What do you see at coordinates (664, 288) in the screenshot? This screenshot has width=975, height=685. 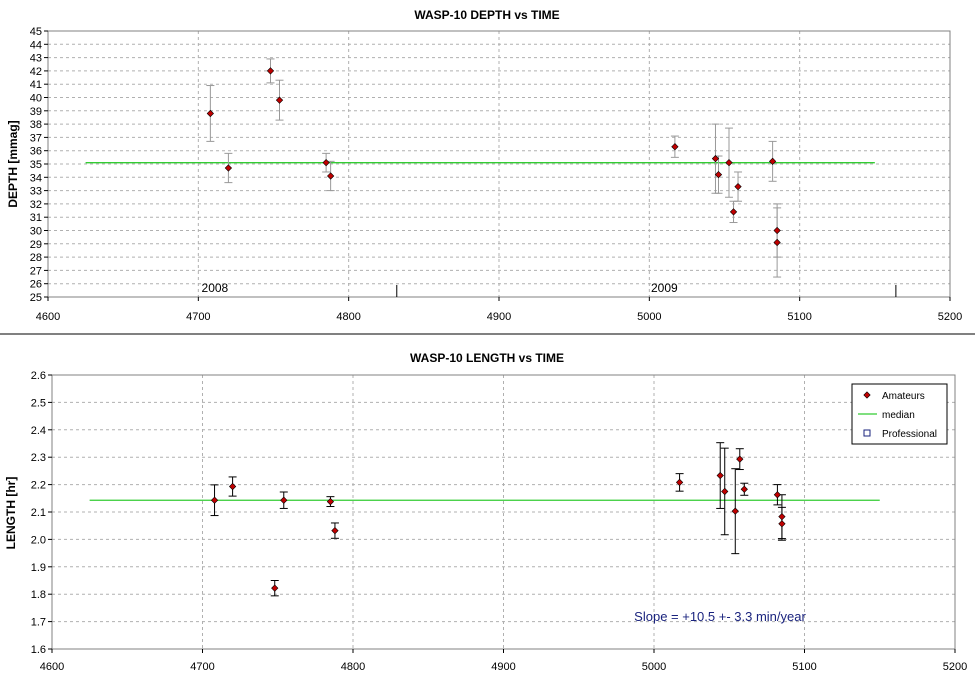 I see `depth-year-label: 2009` at bounding box center [664, 288].